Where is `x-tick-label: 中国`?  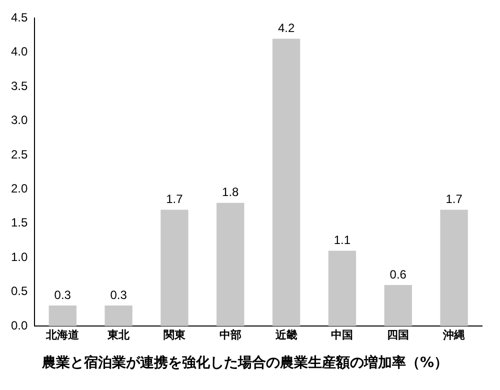 x-tick-label: 中国 is located at coordinates (342, 335).